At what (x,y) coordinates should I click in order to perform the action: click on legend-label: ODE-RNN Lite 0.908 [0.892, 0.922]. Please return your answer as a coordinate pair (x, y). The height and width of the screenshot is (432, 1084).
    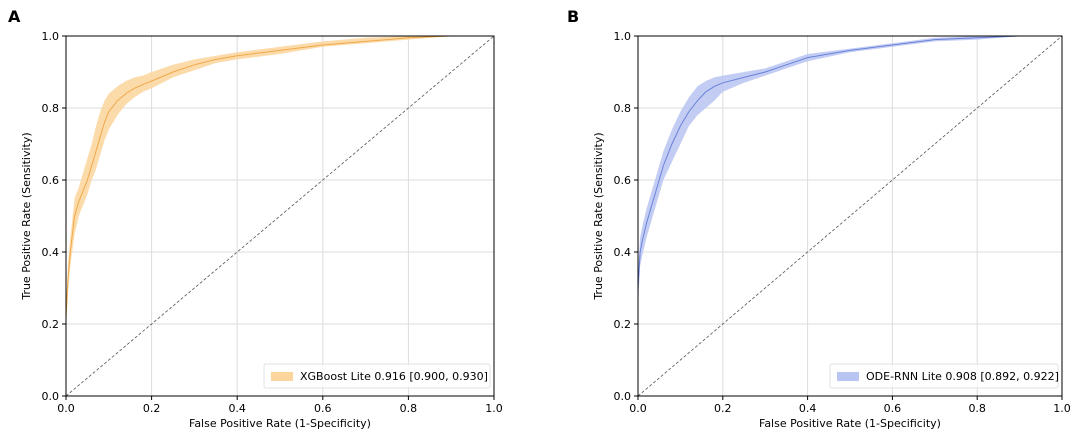
    Looking at the image, I should click on (962, 376).